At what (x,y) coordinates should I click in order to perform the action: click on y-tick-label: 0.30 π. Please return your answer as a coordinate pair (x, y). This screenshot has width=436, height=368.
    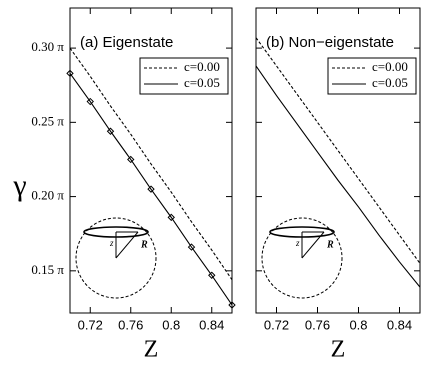
    Looking at the image, I should click on (47, 46).